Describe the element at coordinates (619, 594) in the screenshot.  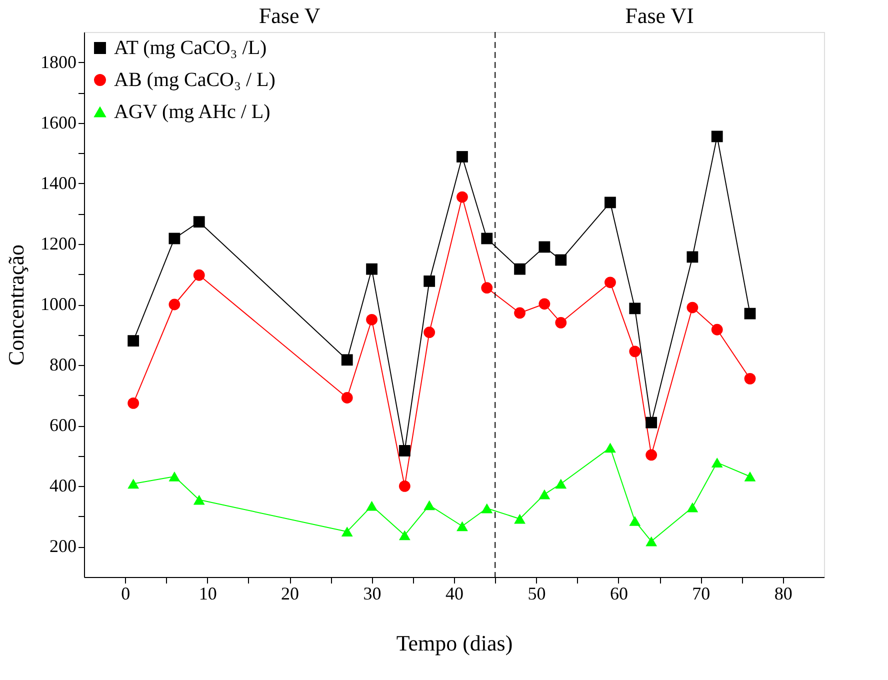
I see `x-tick-label: 60` at that location.